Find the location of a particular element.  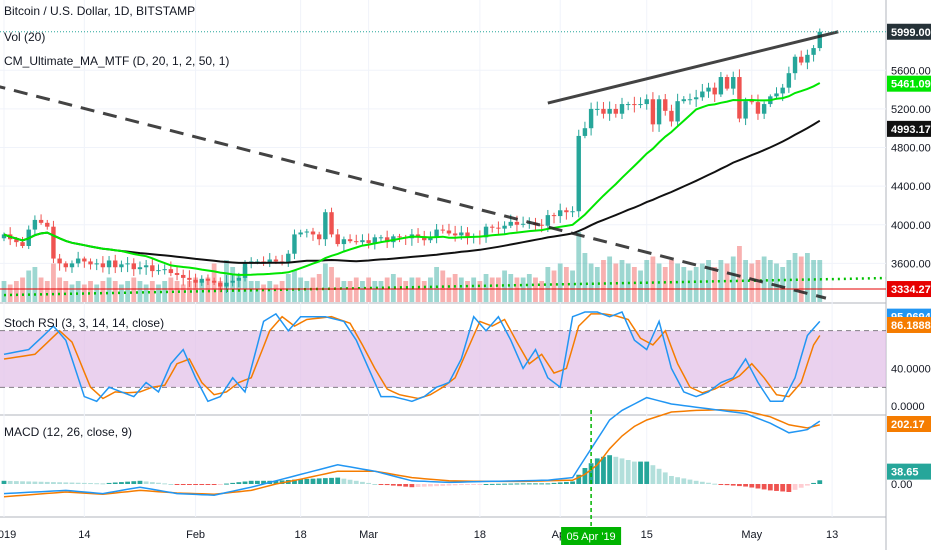

macd-signal-line is located at coordinates (411, 453).